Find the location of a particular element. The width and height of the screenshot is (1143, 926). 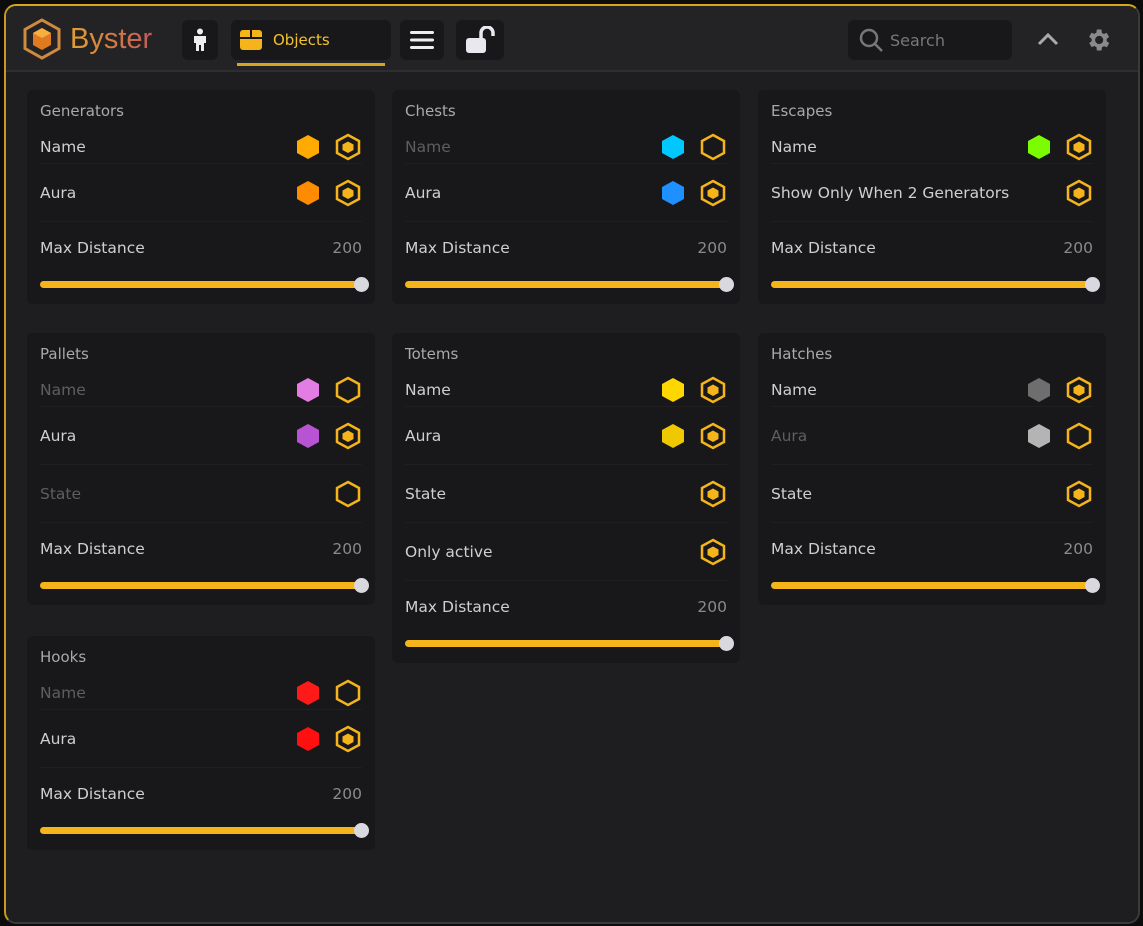

collapse-chevron-up-icon is located at coordinates (1048, 39).